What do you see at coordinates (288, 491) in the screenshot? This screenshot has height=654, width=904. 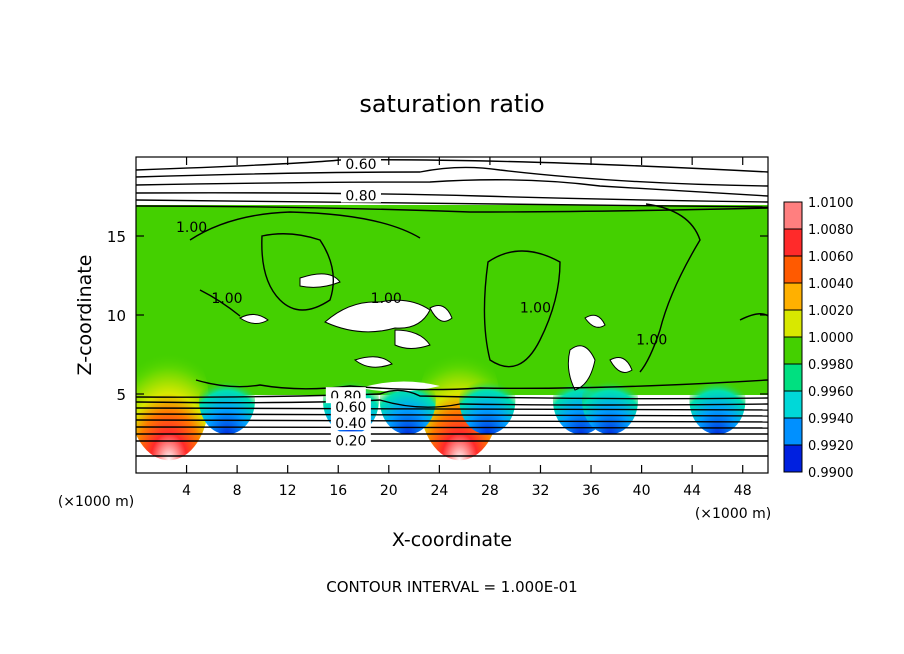 I see `x-tick-label: 12` at bounding box center [288, 491].